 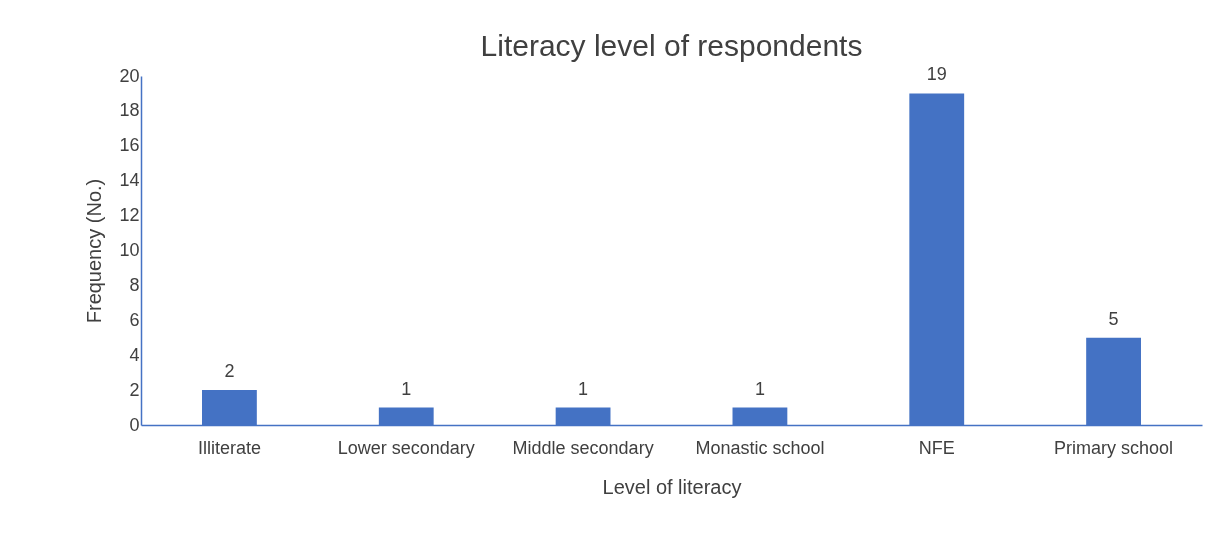 What do you see at coordinates (1114, 447) in the screenshot?
I see `x-tick-label: Primary school` at bounding box center [1114, 447].